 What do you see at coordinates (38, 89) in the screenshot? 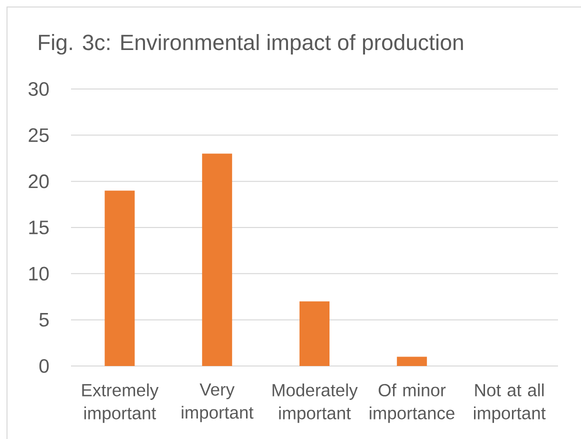
I see `y-tick-label: 30` at bounding box center [38, 89].